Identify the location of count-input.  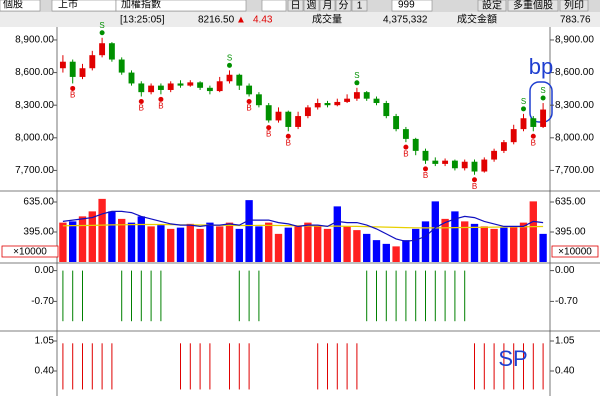
(412, 6).